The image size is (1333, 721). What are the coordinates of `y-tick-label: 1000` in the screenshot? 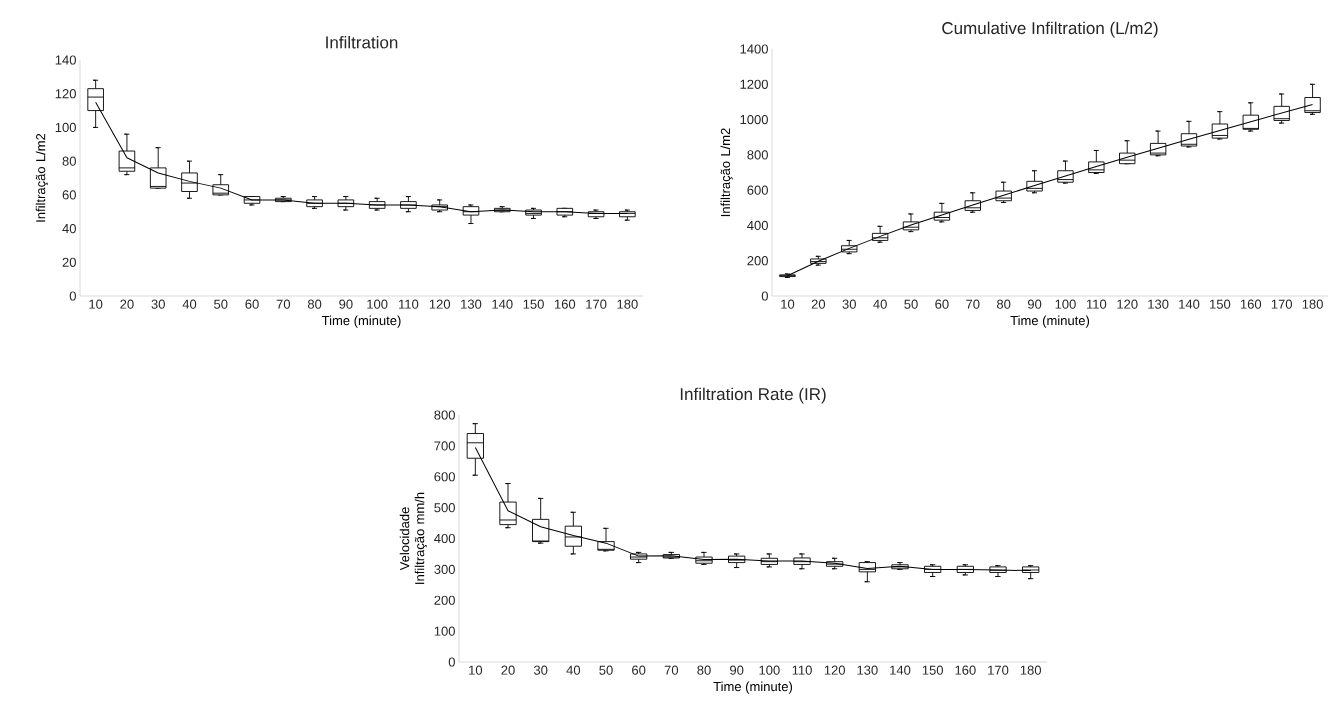 It's located at (754, 119).